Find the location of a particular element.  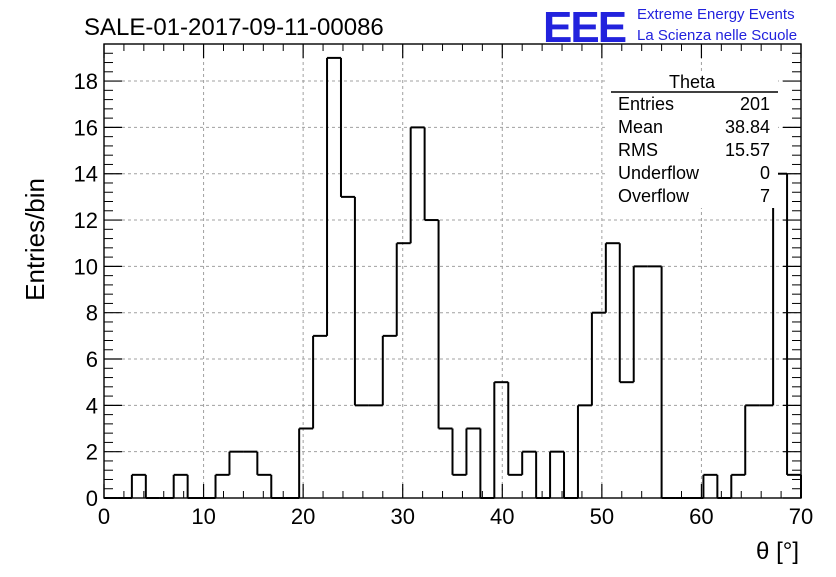

y-tick-label: 16 is located at coordinates (86, 127).